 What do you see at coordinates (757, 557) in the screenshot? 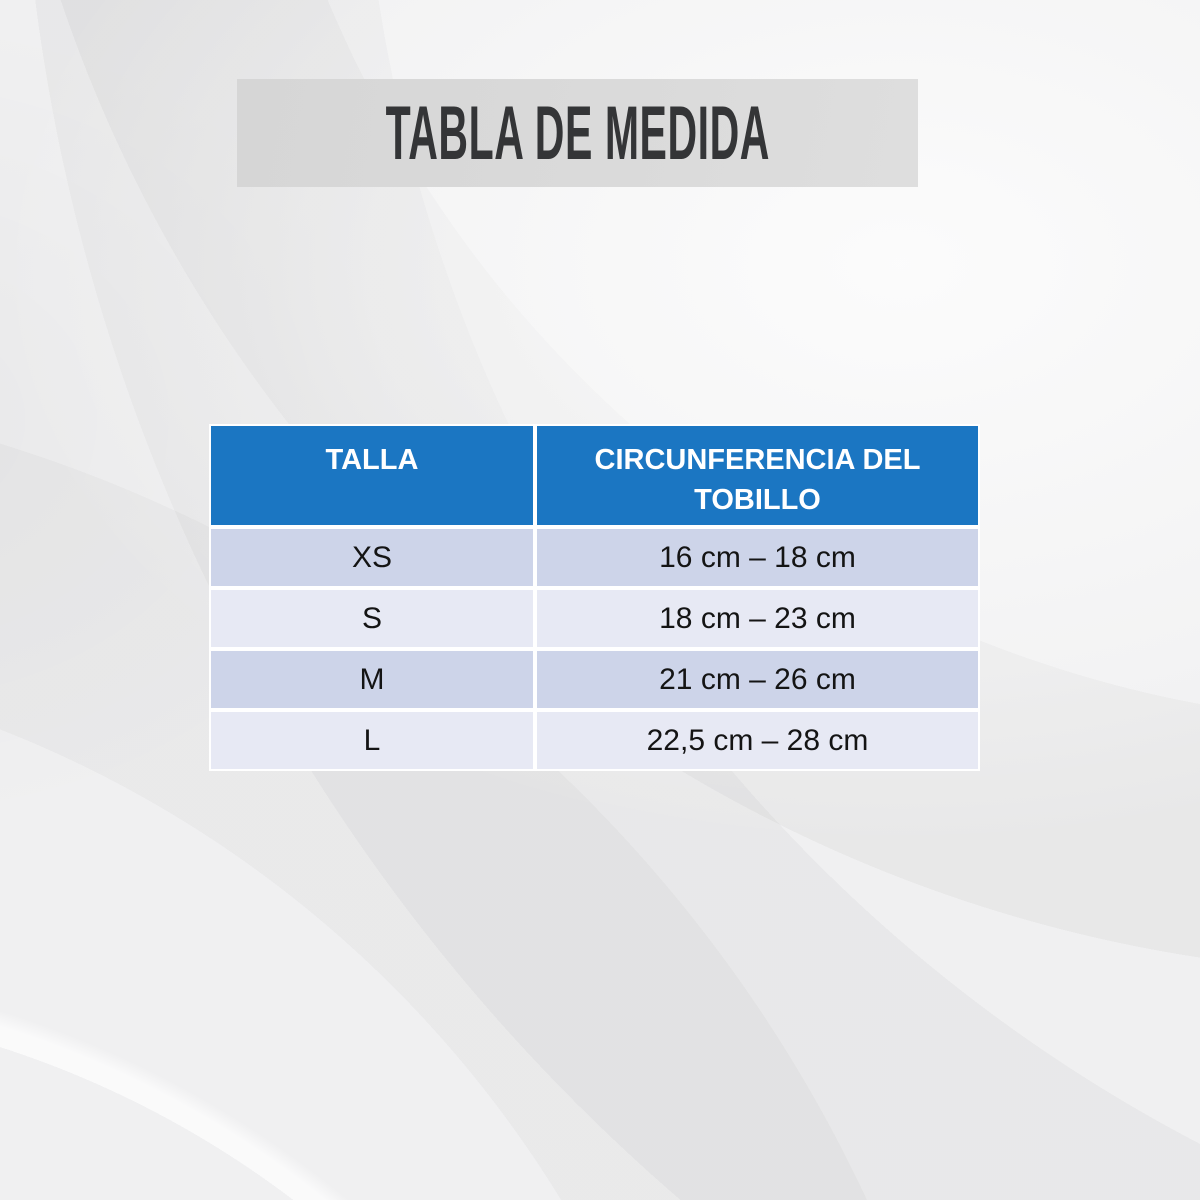
I see `table-cell-circumference-xs: 16 cm – 18 cm` at bounding box center [757, 557].